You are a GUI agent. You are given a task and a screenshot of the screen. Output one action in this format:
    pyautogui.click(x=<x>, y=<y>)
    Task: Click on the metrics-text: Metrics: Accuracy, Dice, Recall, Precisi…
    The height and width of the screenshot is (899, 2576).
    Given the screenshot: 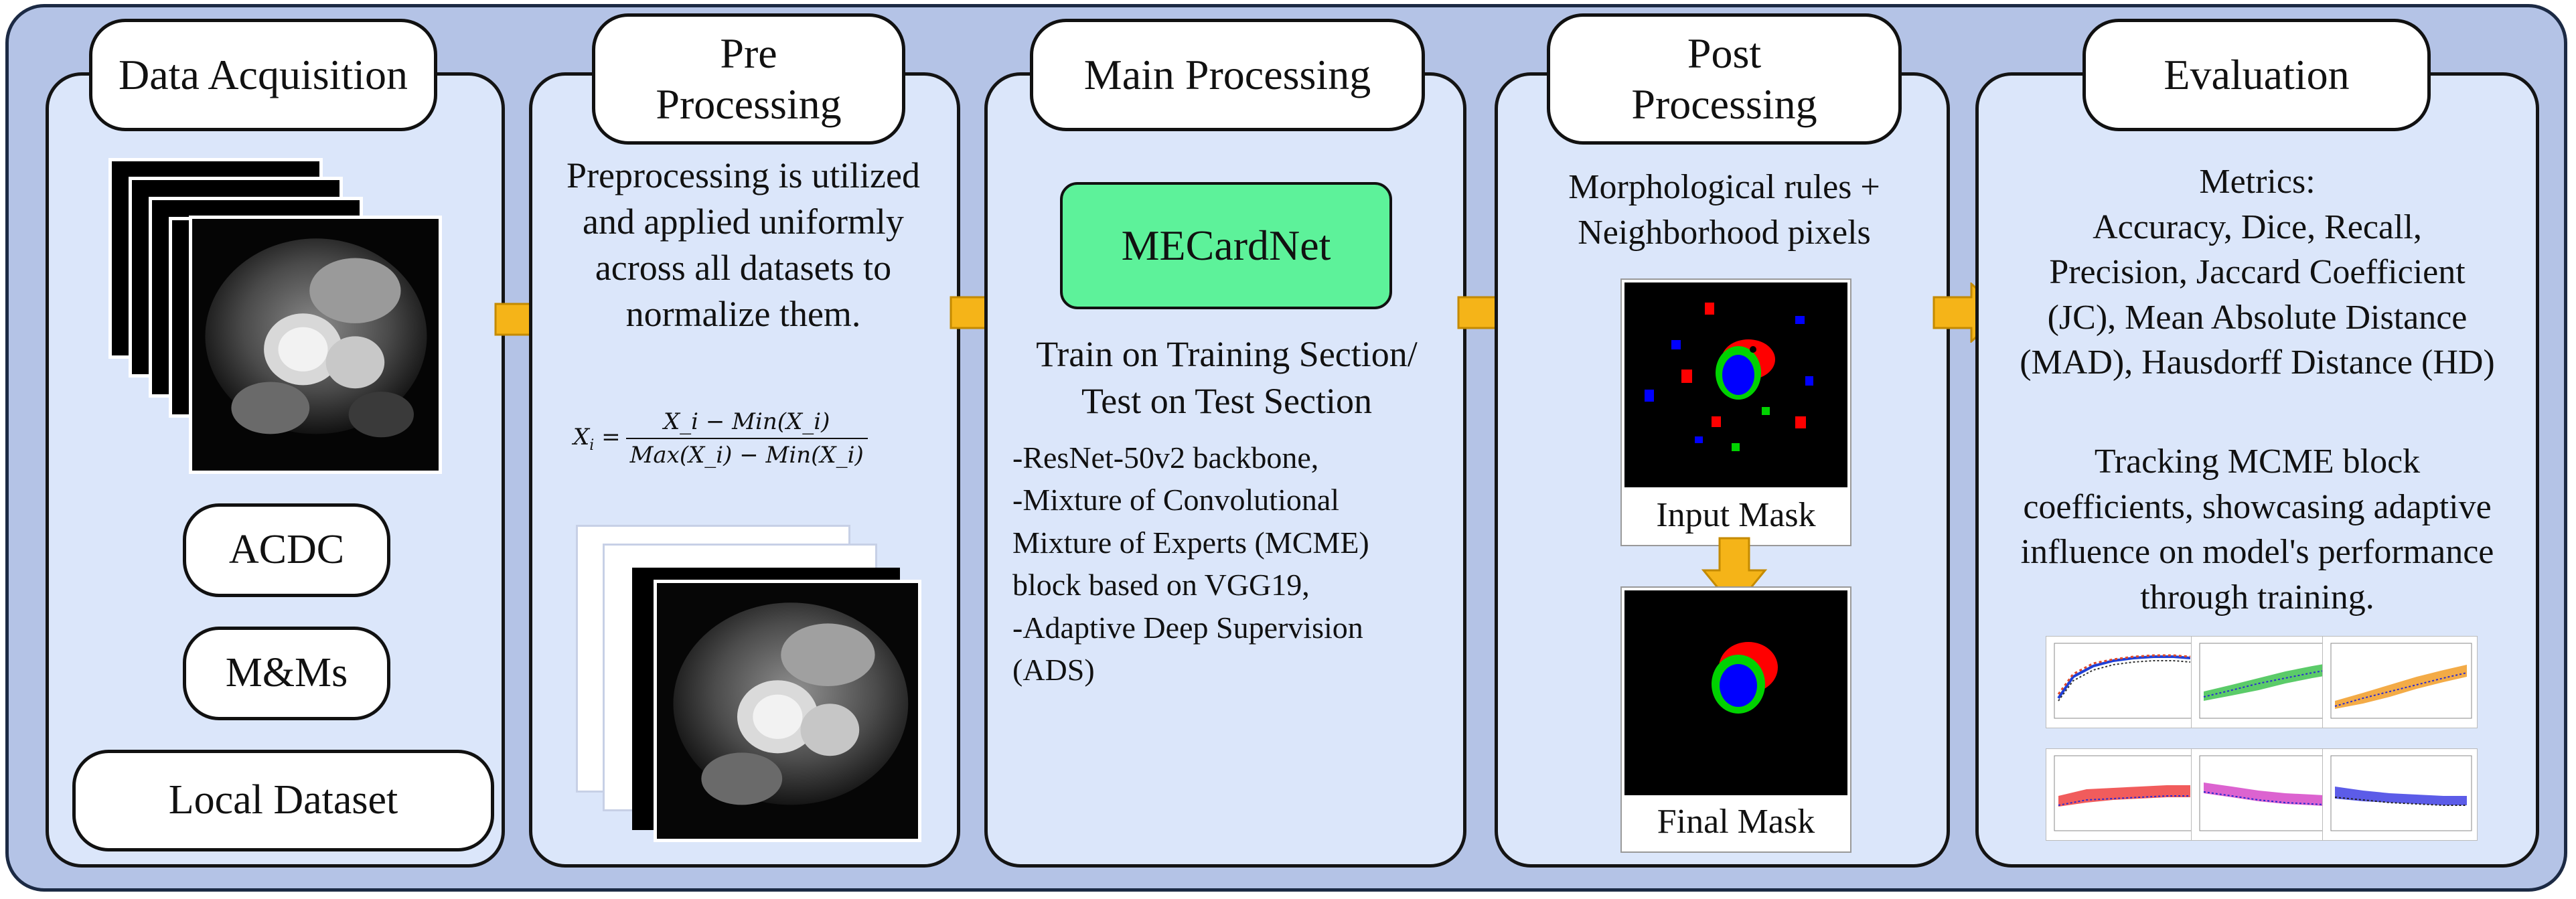 What is the action you would take?
    pyautogui.click(x=2257, y=272)
    